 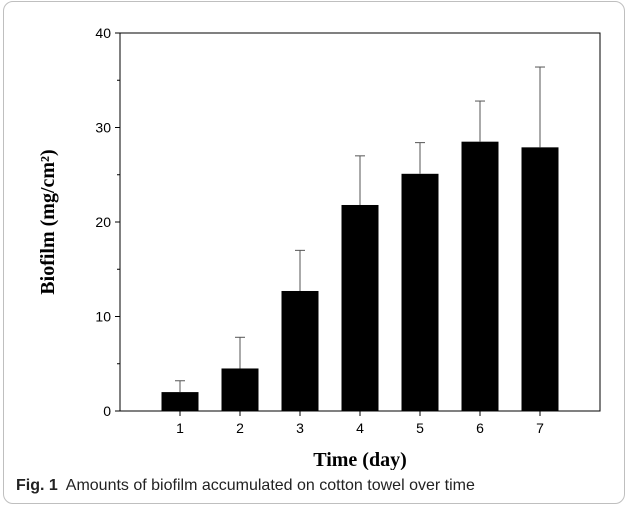 What do you see at coordinates (48, 221) in the screenshot?
I see `y-axis-title: Biofilm (mg/cm²)` at bounding box center [48, 221].